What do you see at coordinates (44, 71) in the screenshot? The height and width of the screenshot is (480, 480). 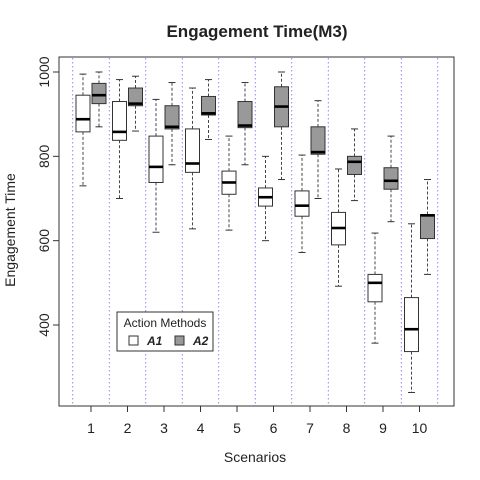 I see `y-tick-label: 1000` at bounding box center [44, 71].